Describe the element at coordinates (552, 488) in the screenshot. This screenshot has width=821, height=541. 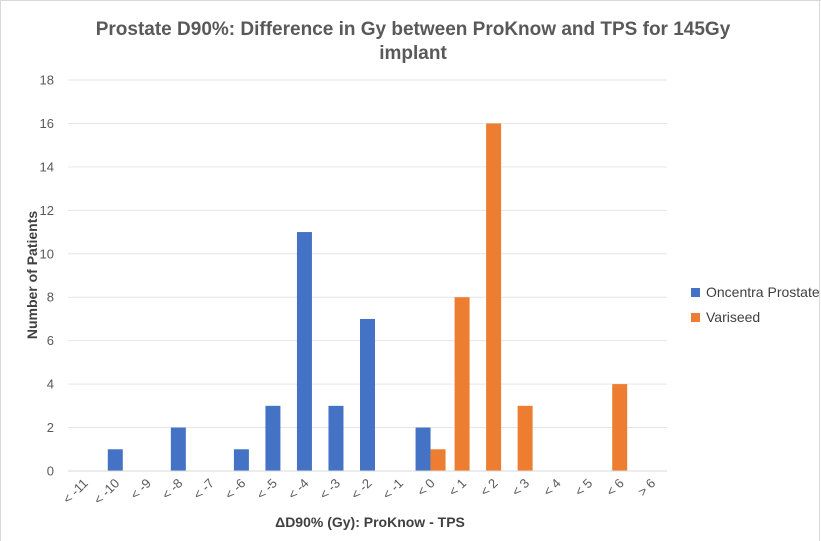
I see `x-tick-label: < 4` at that location.